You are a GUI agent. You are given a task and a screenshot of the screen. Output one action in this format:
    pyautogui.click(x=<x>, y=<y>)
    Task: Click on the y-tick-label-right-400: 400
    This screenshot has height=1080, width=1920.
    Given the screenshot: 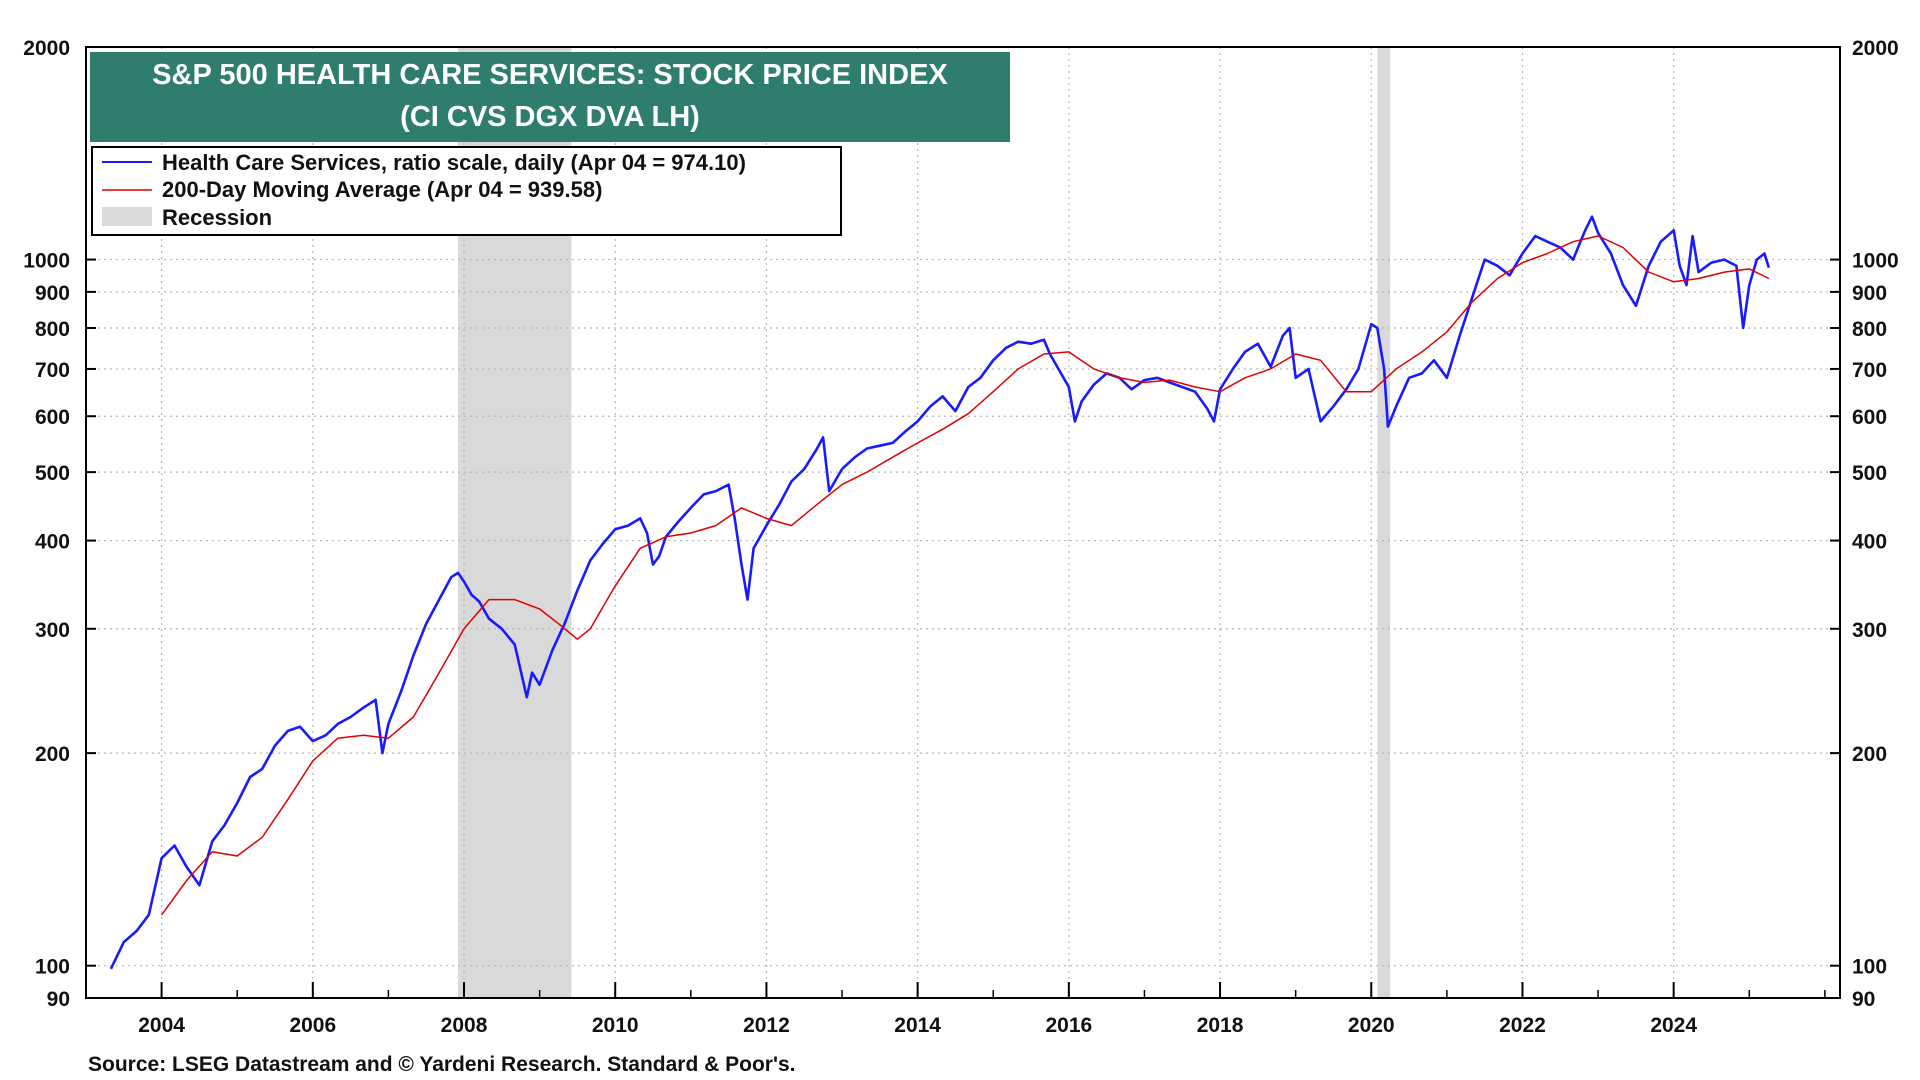 What is the action you would take?
    pyautogui.click(x=1869, y=542)
    